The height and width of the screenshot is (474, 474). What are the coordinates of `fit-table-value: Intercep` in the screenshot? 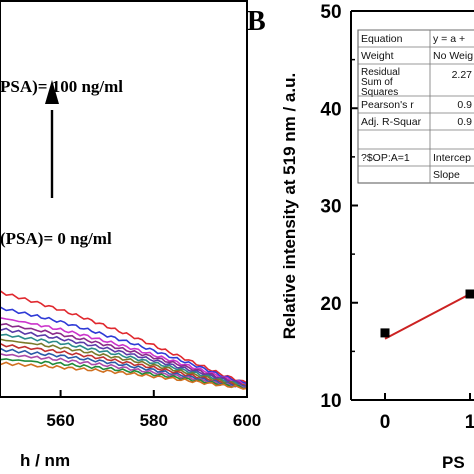 It's located at (452, 158).